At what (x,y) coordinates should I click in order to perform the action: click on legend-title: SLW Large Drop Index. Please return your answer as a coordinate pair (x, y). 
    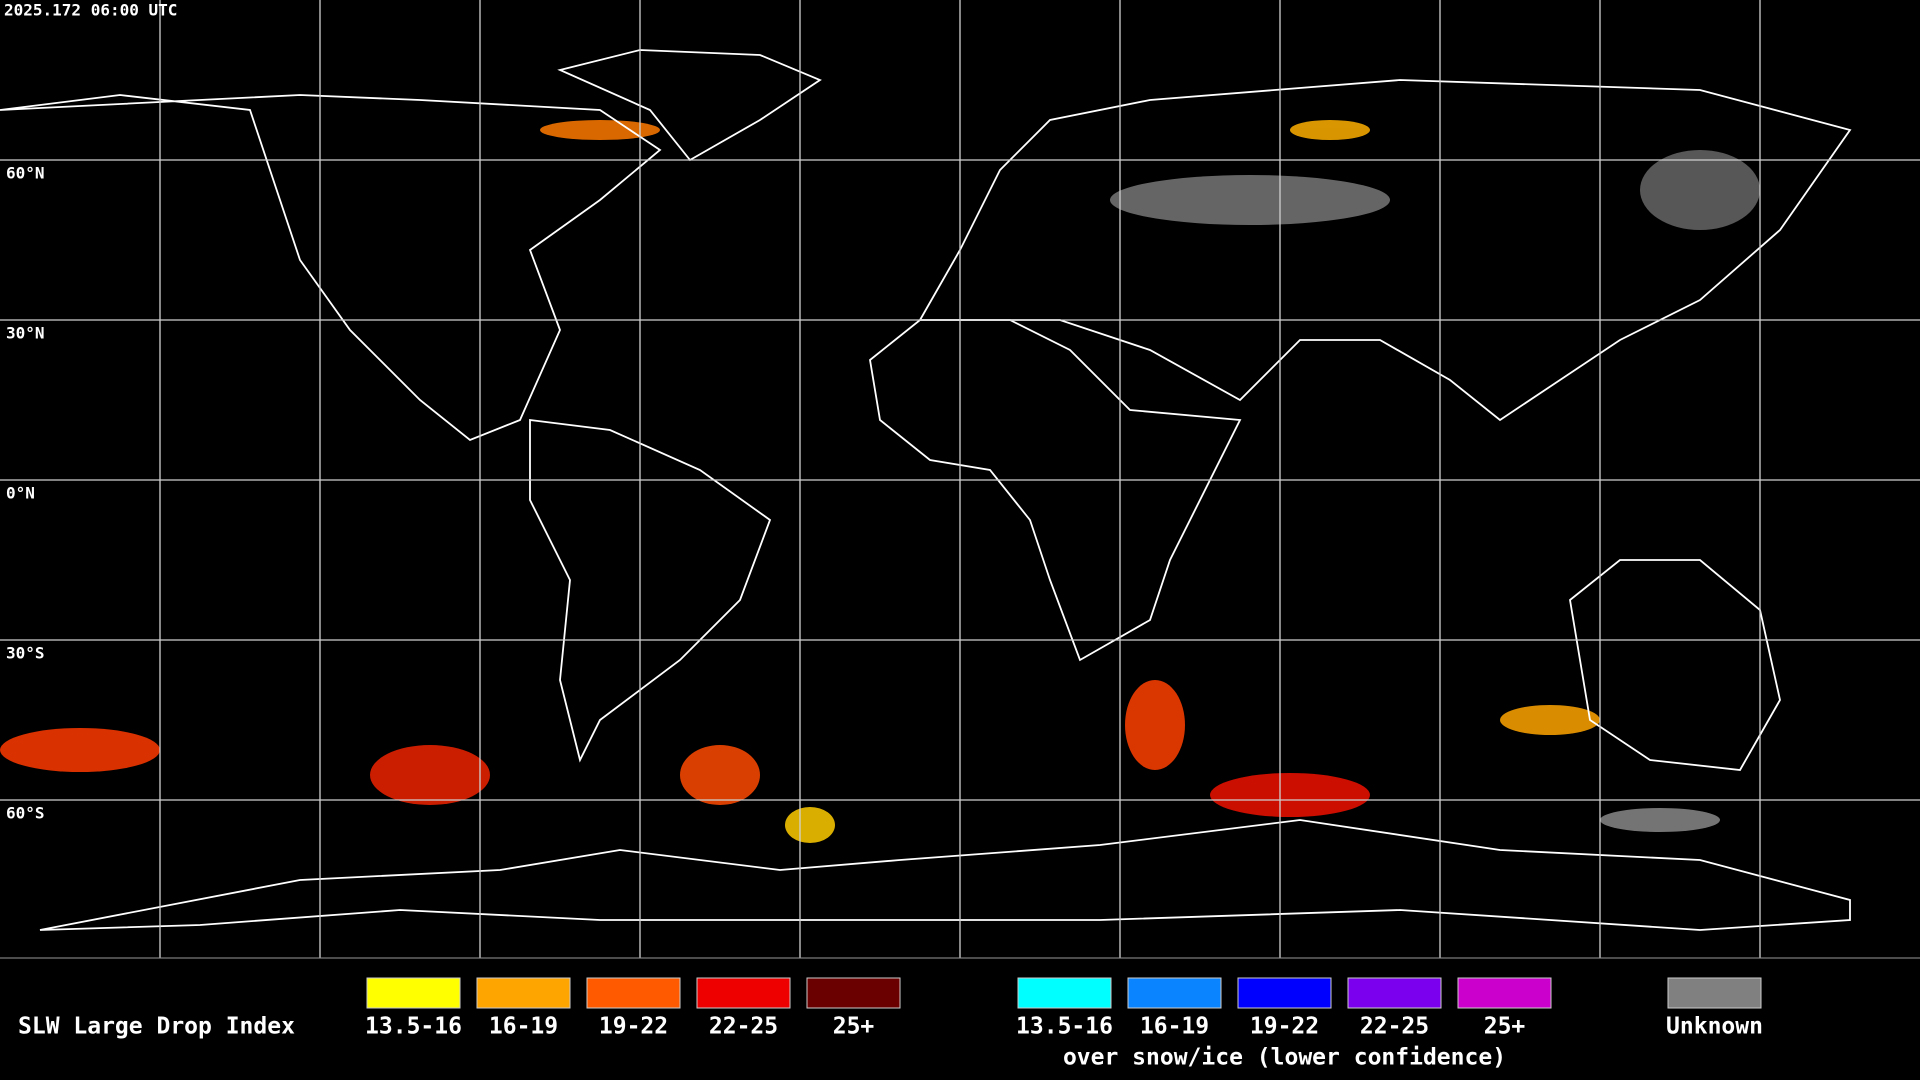
    Looking at the image, I should click on (156, 1027).